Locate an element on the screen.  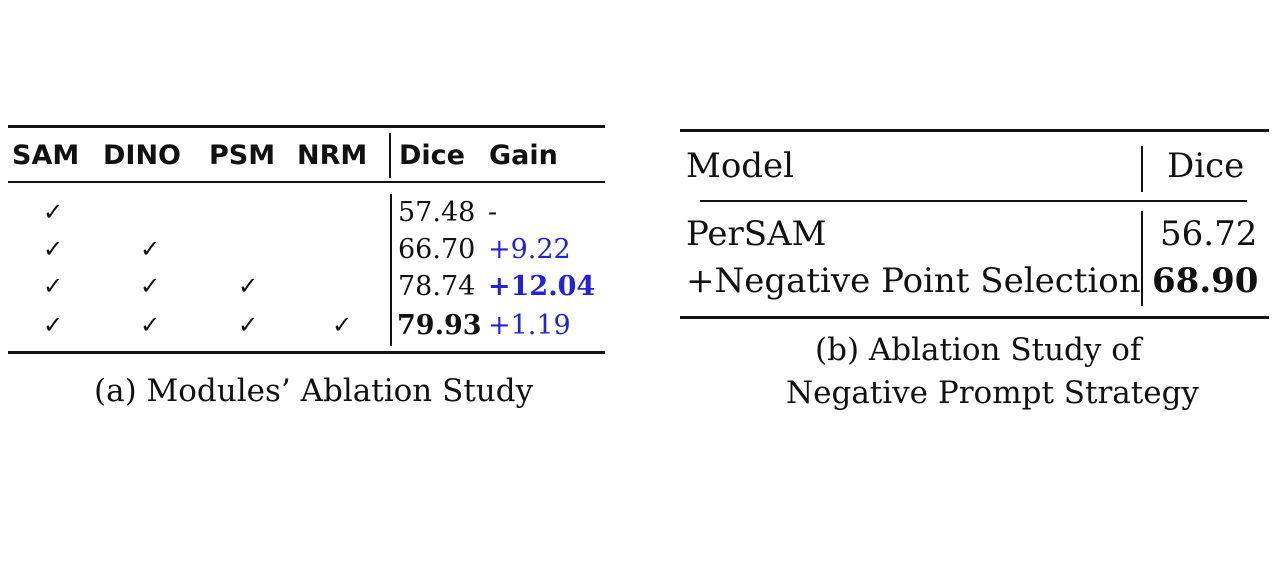
table-a-check-r4-nrm: ✓ is located at coordinates (342, 325).